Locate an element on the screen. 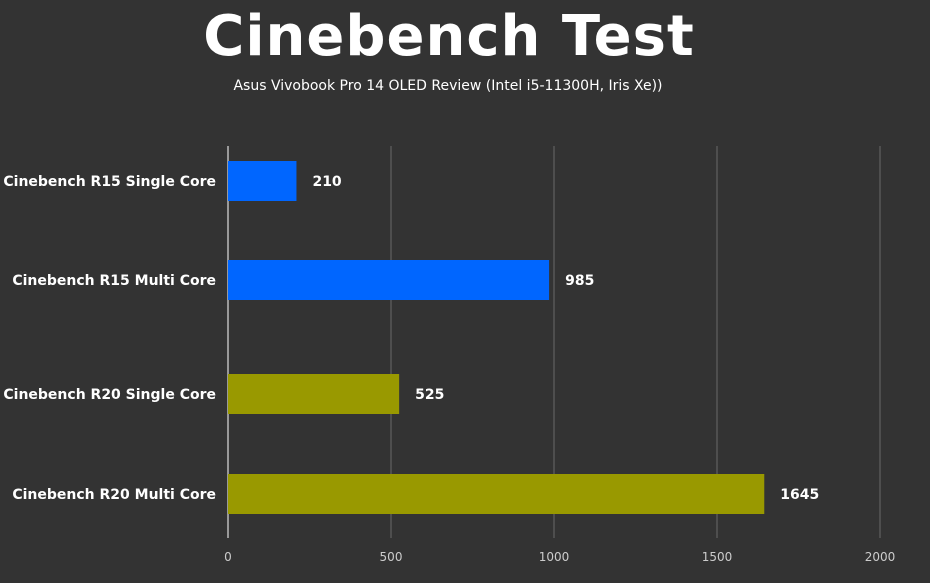 The image size is (930, 583). x-tick-label-500: 500 is located at coordinates (391, 557).